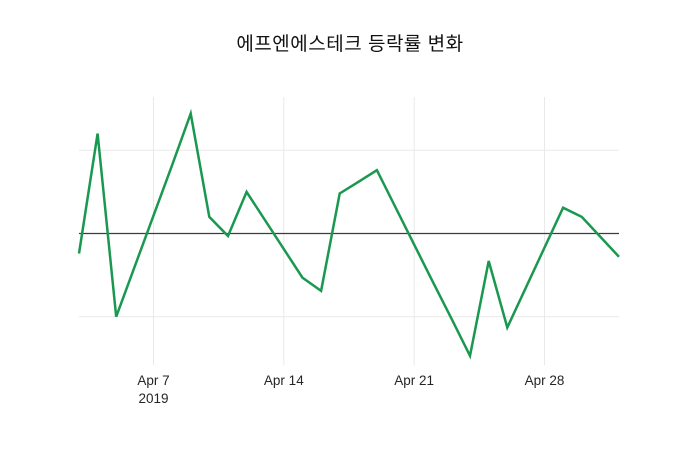 The image size is (700, 450). Describe the element at coordinates (284, 380) in the screenshot. I see `x-tick-label: Apr 14` at that location.